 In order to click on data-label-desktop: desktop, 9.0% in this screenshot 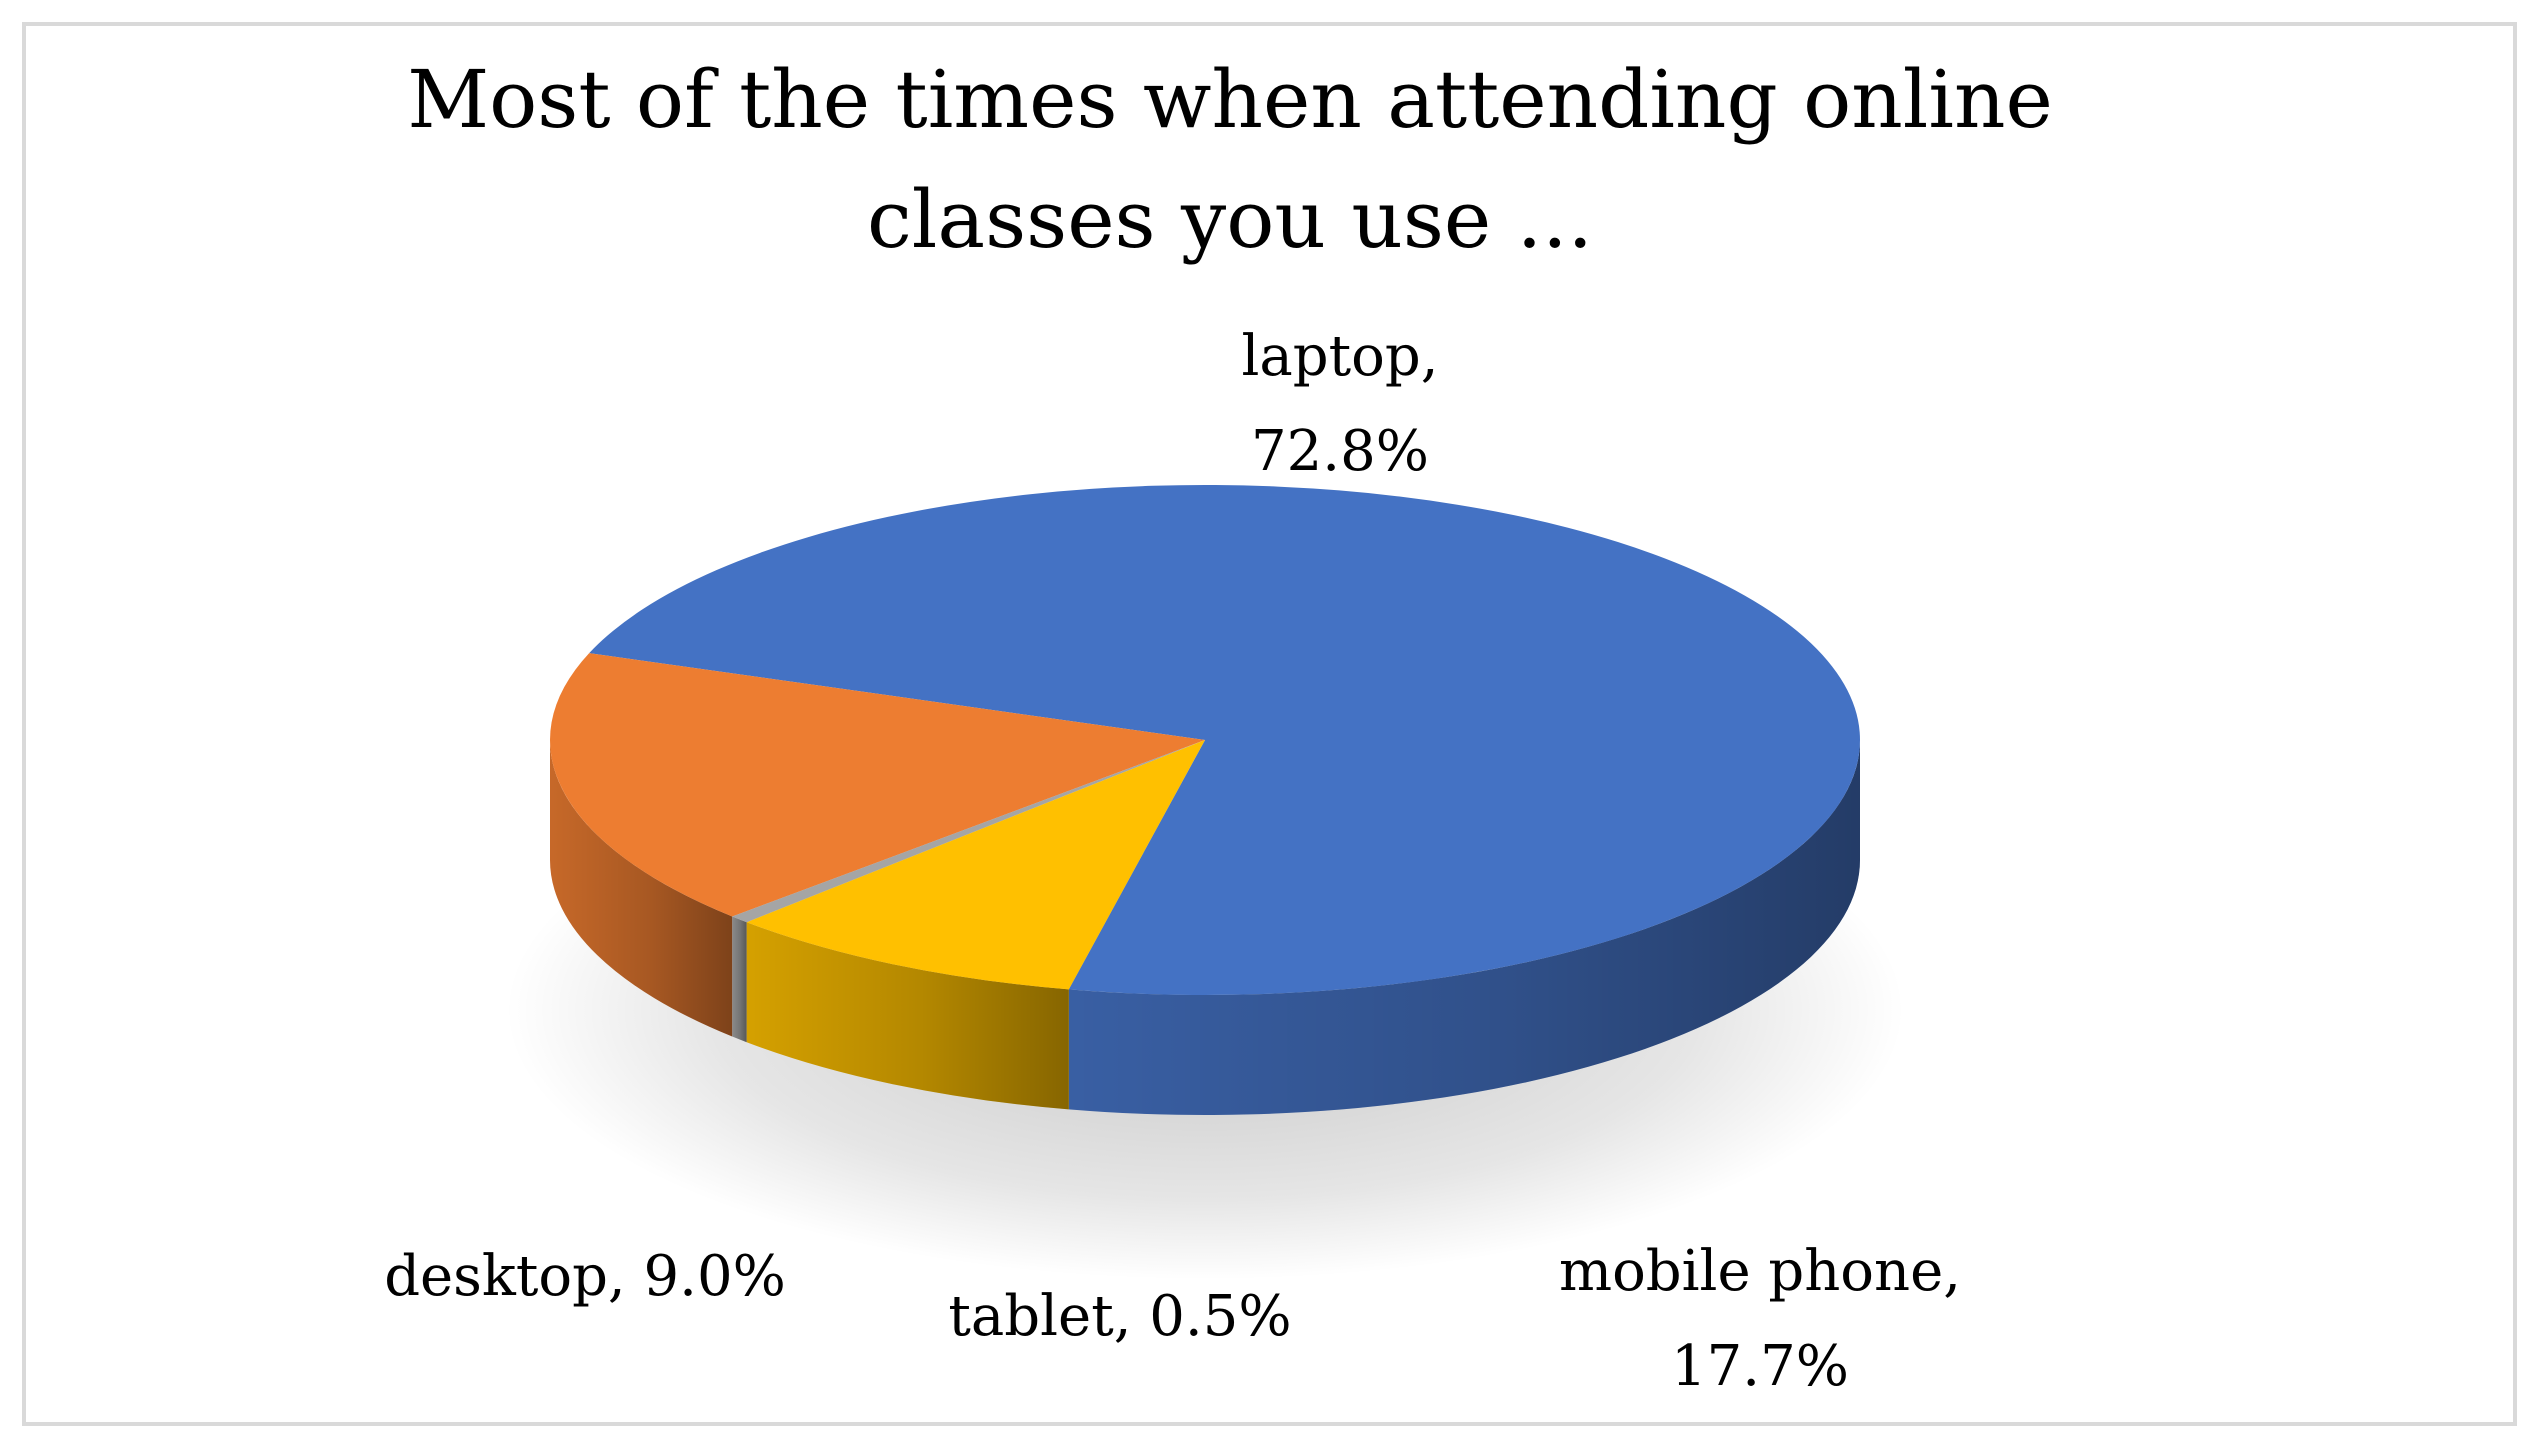, I will do `click(585, 1276)`.